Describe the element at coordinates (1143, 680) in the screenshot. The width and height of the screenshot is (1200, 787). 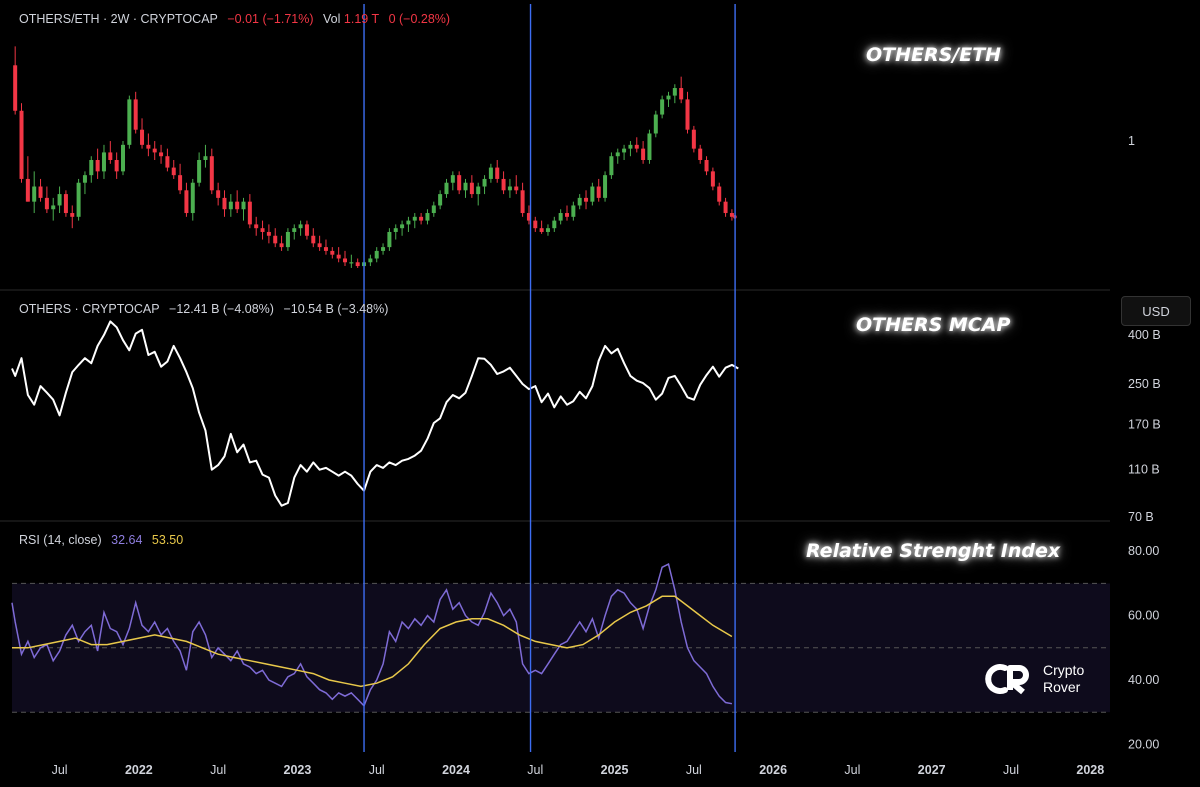
I see `p3-y-tick-label: 40.00` at that location.